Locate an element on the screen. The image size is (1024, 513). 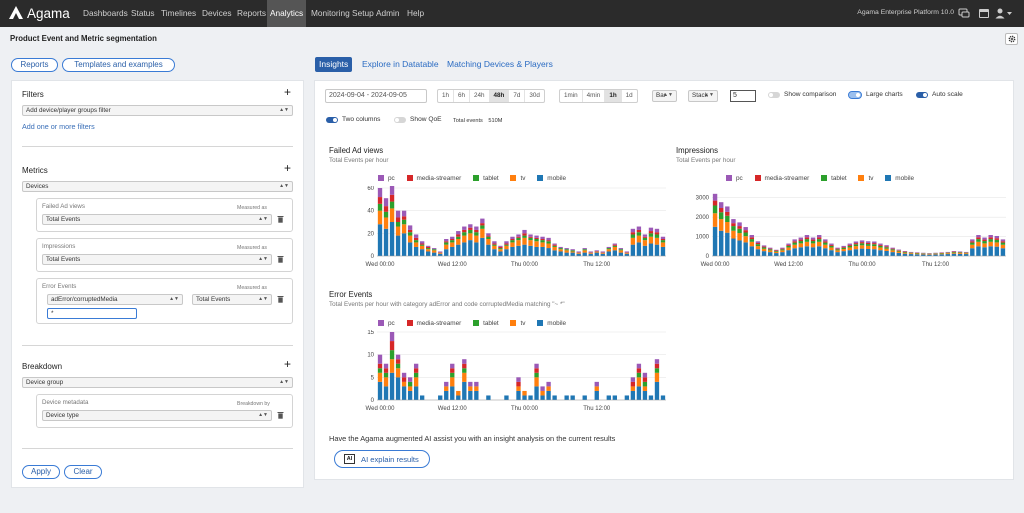
ai-explain-button: AI AI explain results is located at coordinates (382, 459).